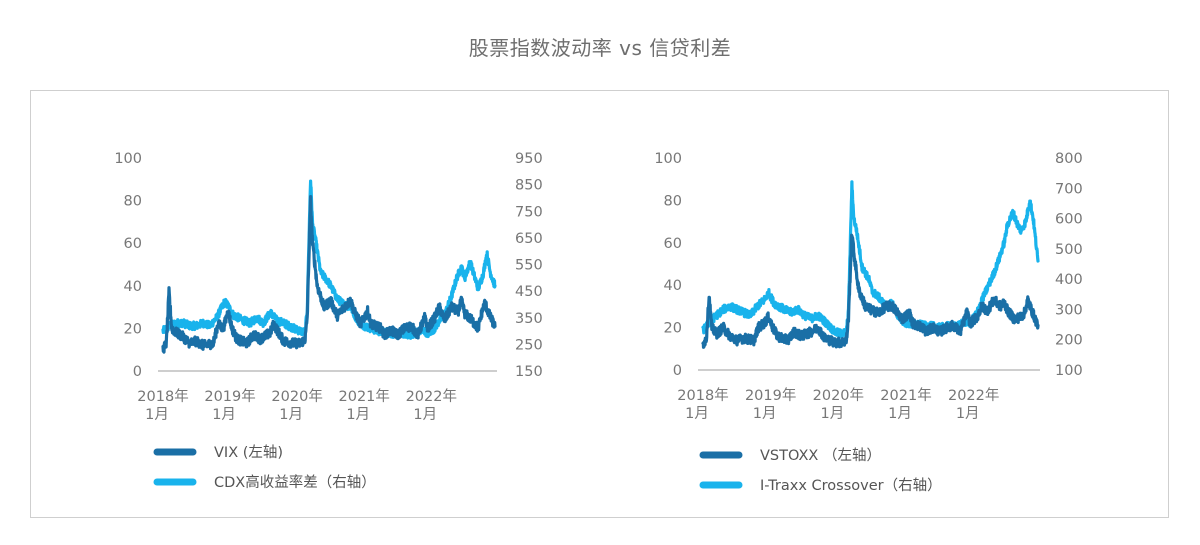 The height and width of the screenshot is (545, 1200). Describe the element at coordinates (1069, 159) in the screenshot. I see `y-right-tick-label: 800` at that location.